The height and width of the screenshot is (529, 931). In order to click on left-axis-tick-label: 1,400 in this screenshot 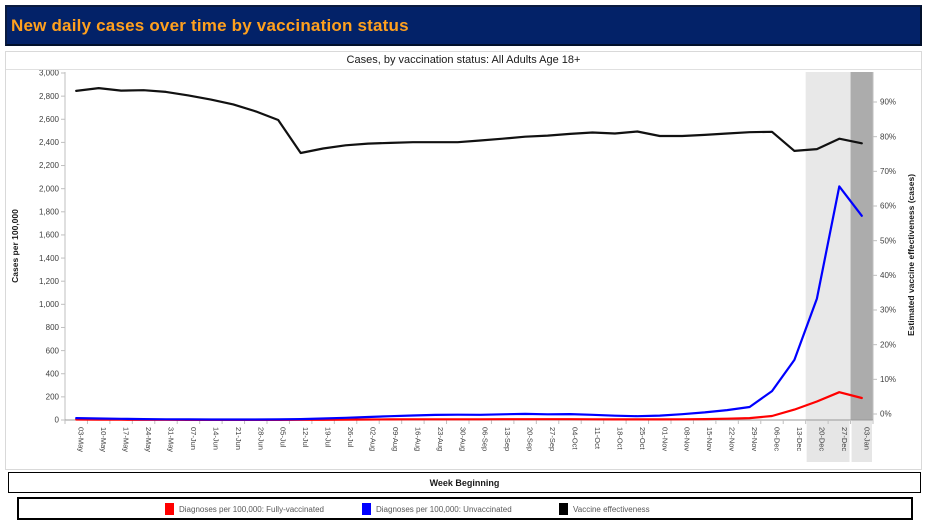, I will do `click(49, 258)`.